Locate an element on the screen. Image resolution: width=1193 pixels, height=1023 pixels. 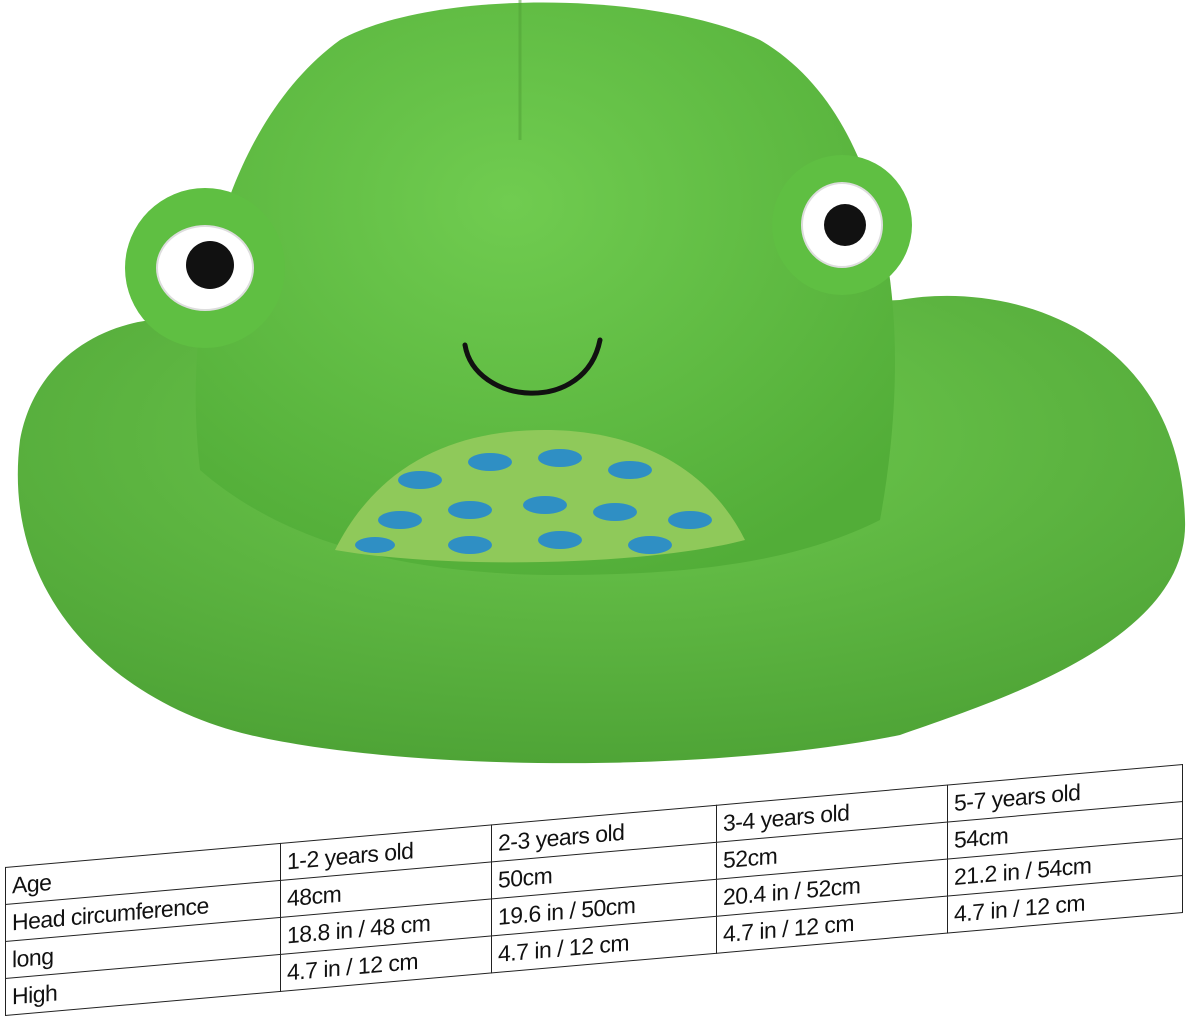
right-eye is located at coordinates (842, 225).